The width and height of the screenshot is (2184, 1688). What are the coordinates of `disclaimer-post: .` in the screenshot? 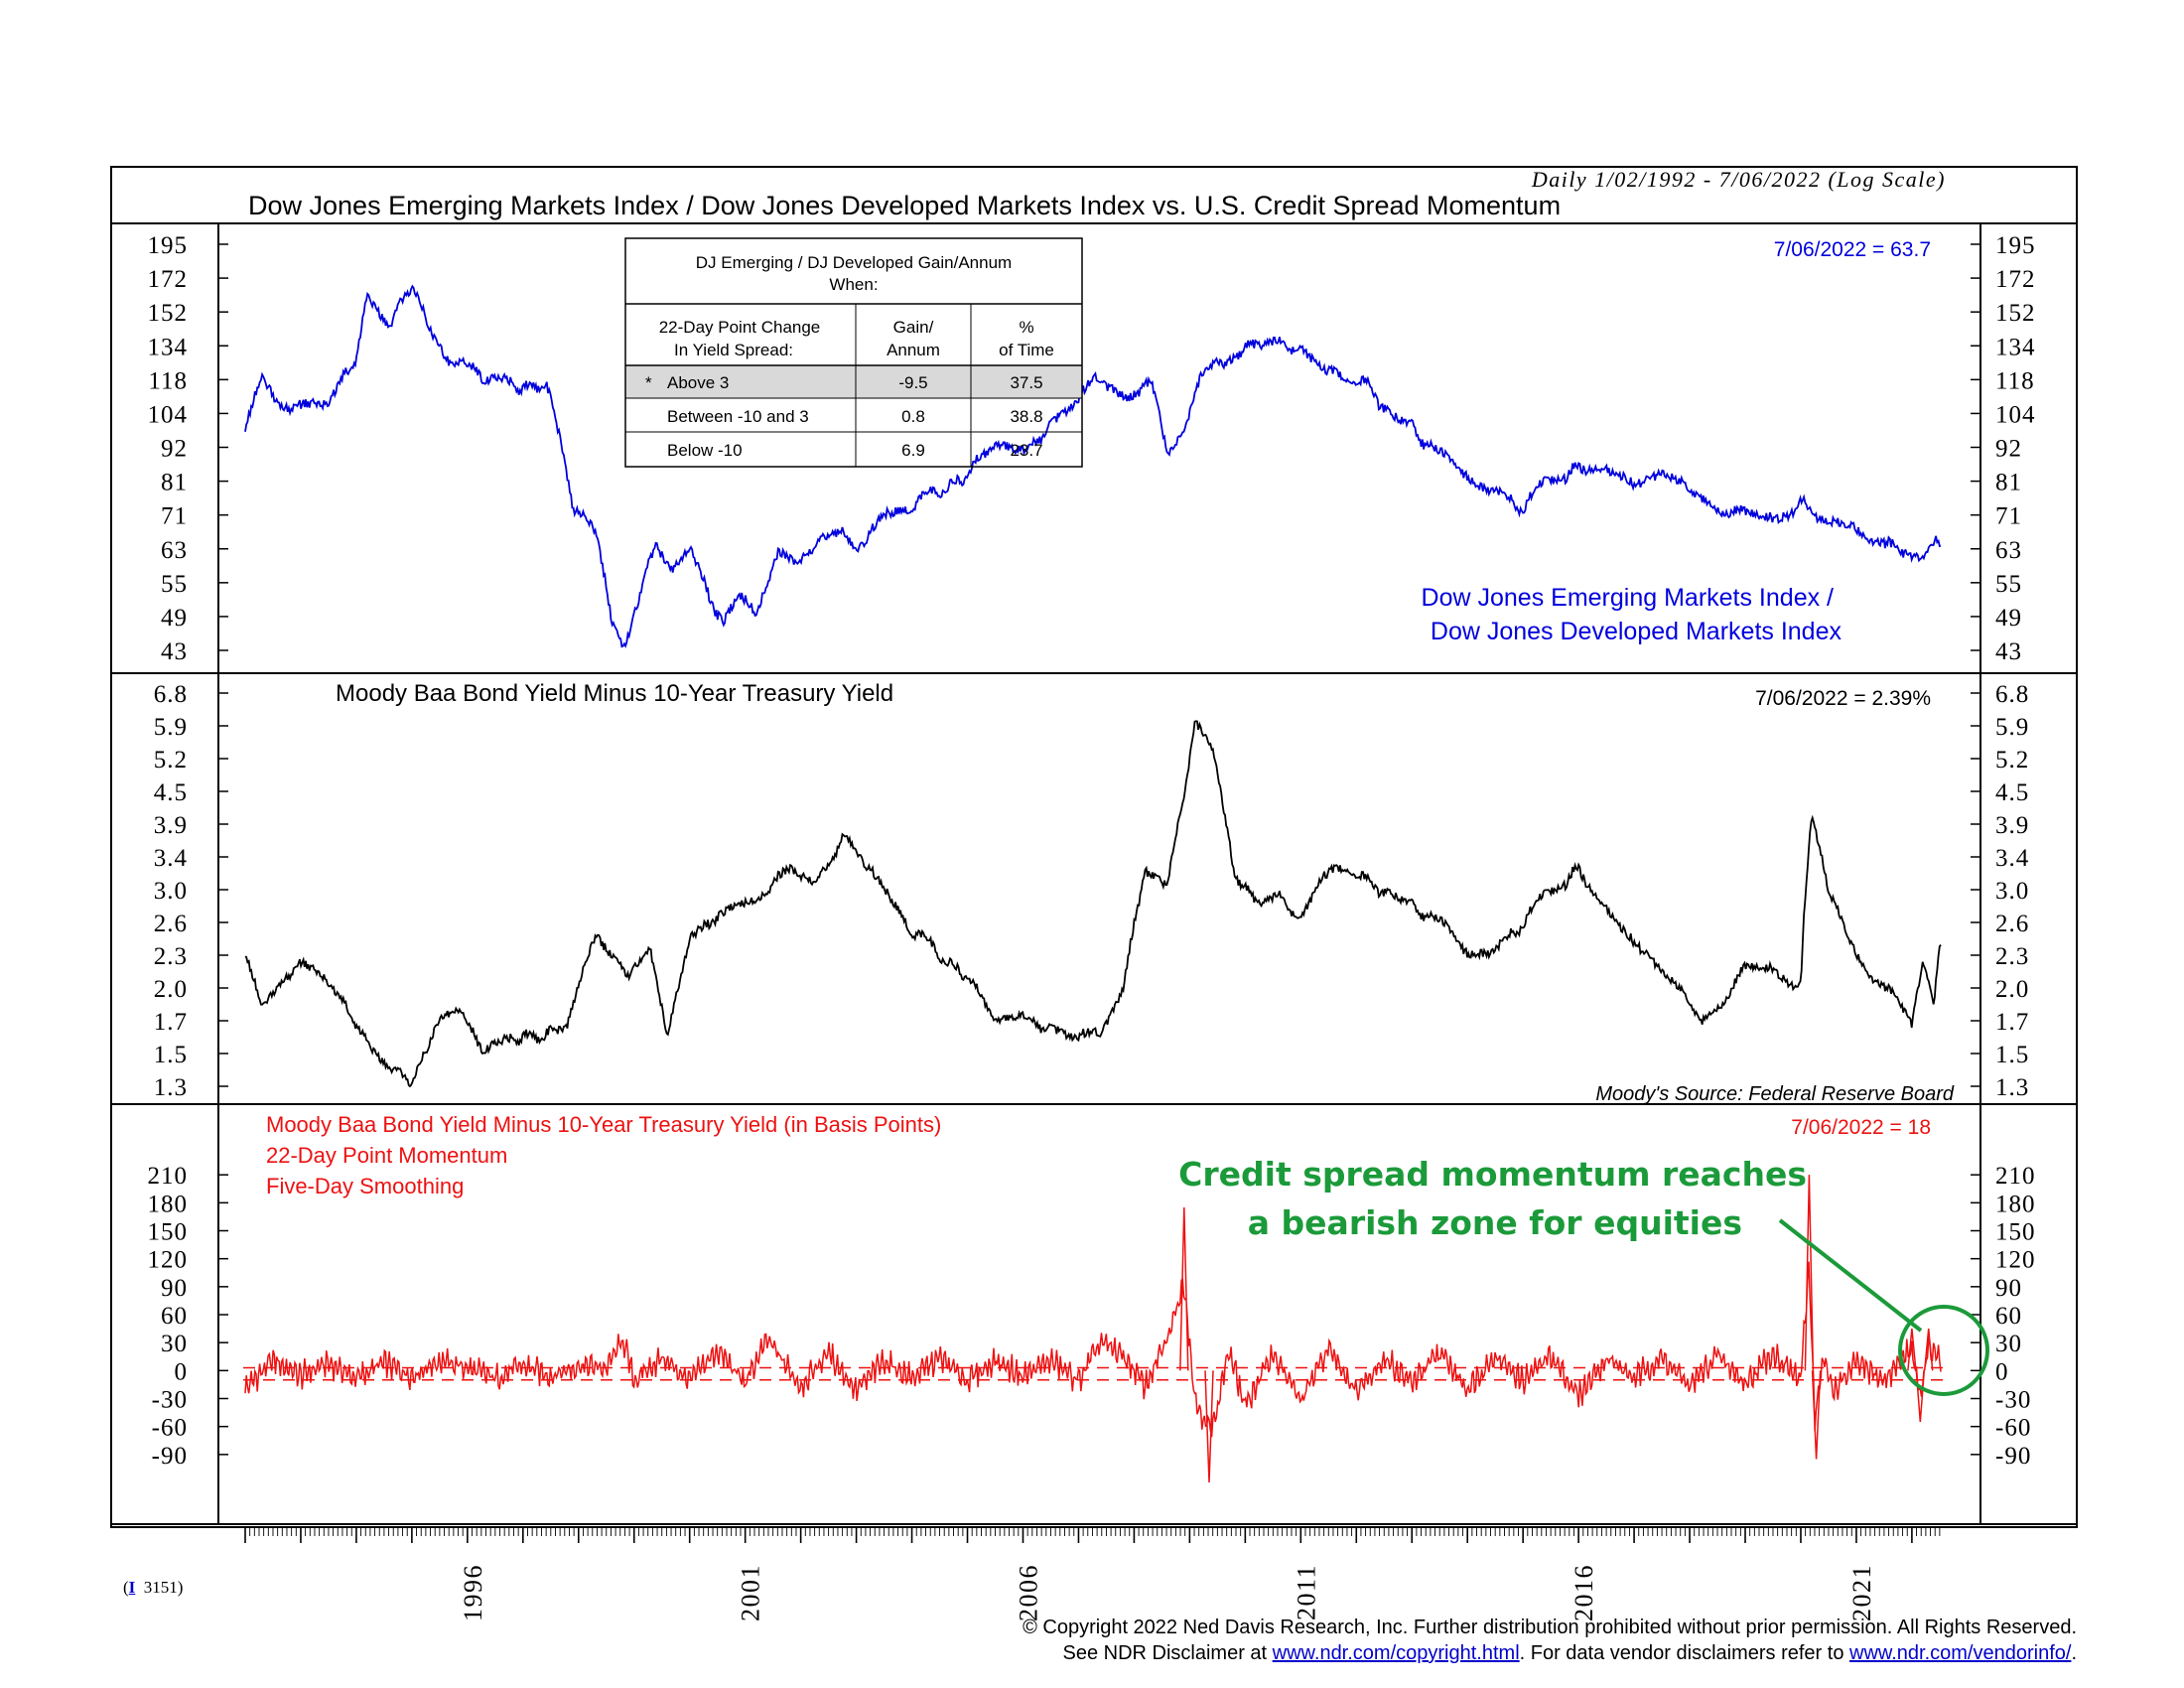 It's located at (2074, 1653).